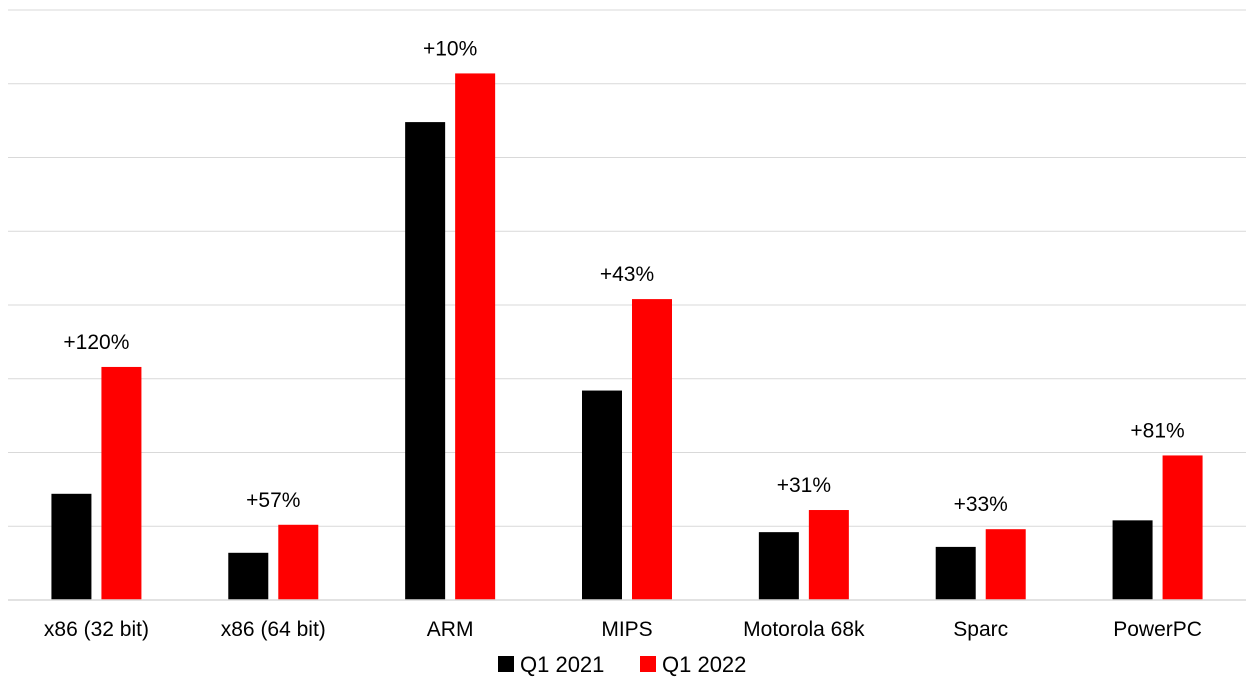 Image resolution: width=1246 pixels, height=683 pixels. What do you see at coordinates (804, 485) in the screenshot?
I see `data-label: +31%` at bounding box center [804, 485].